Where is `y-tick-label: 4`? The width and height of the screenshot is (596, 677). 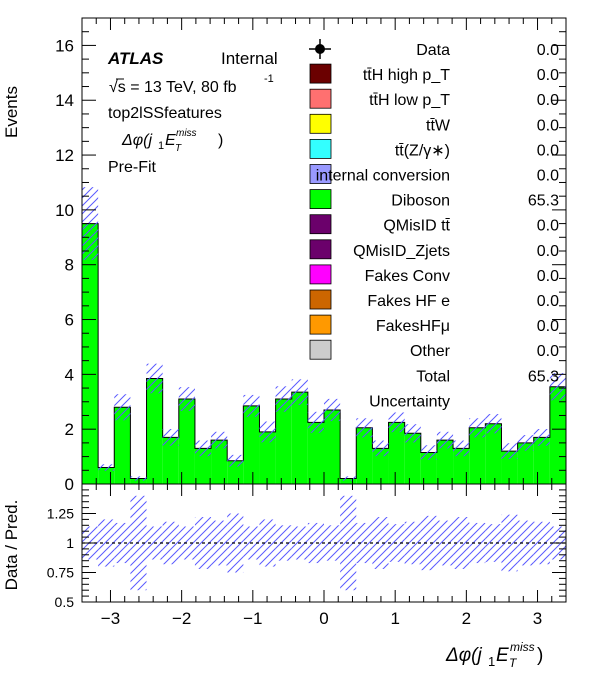 y-tick-label: 4 is located at coordinates (69, 374).